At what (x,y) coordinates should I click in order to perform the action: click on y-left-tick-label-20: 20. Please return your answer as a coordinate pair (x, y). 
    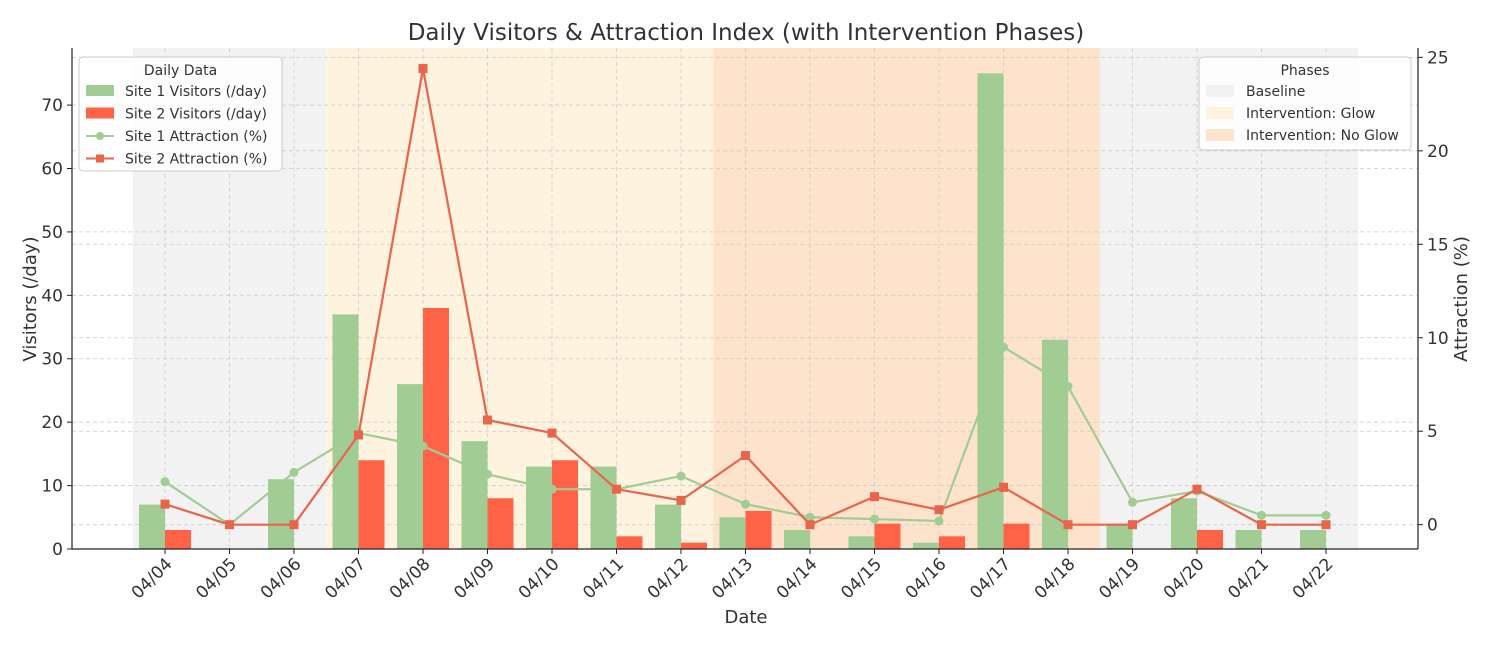
    Looking at the image, I should click on (52, 423).